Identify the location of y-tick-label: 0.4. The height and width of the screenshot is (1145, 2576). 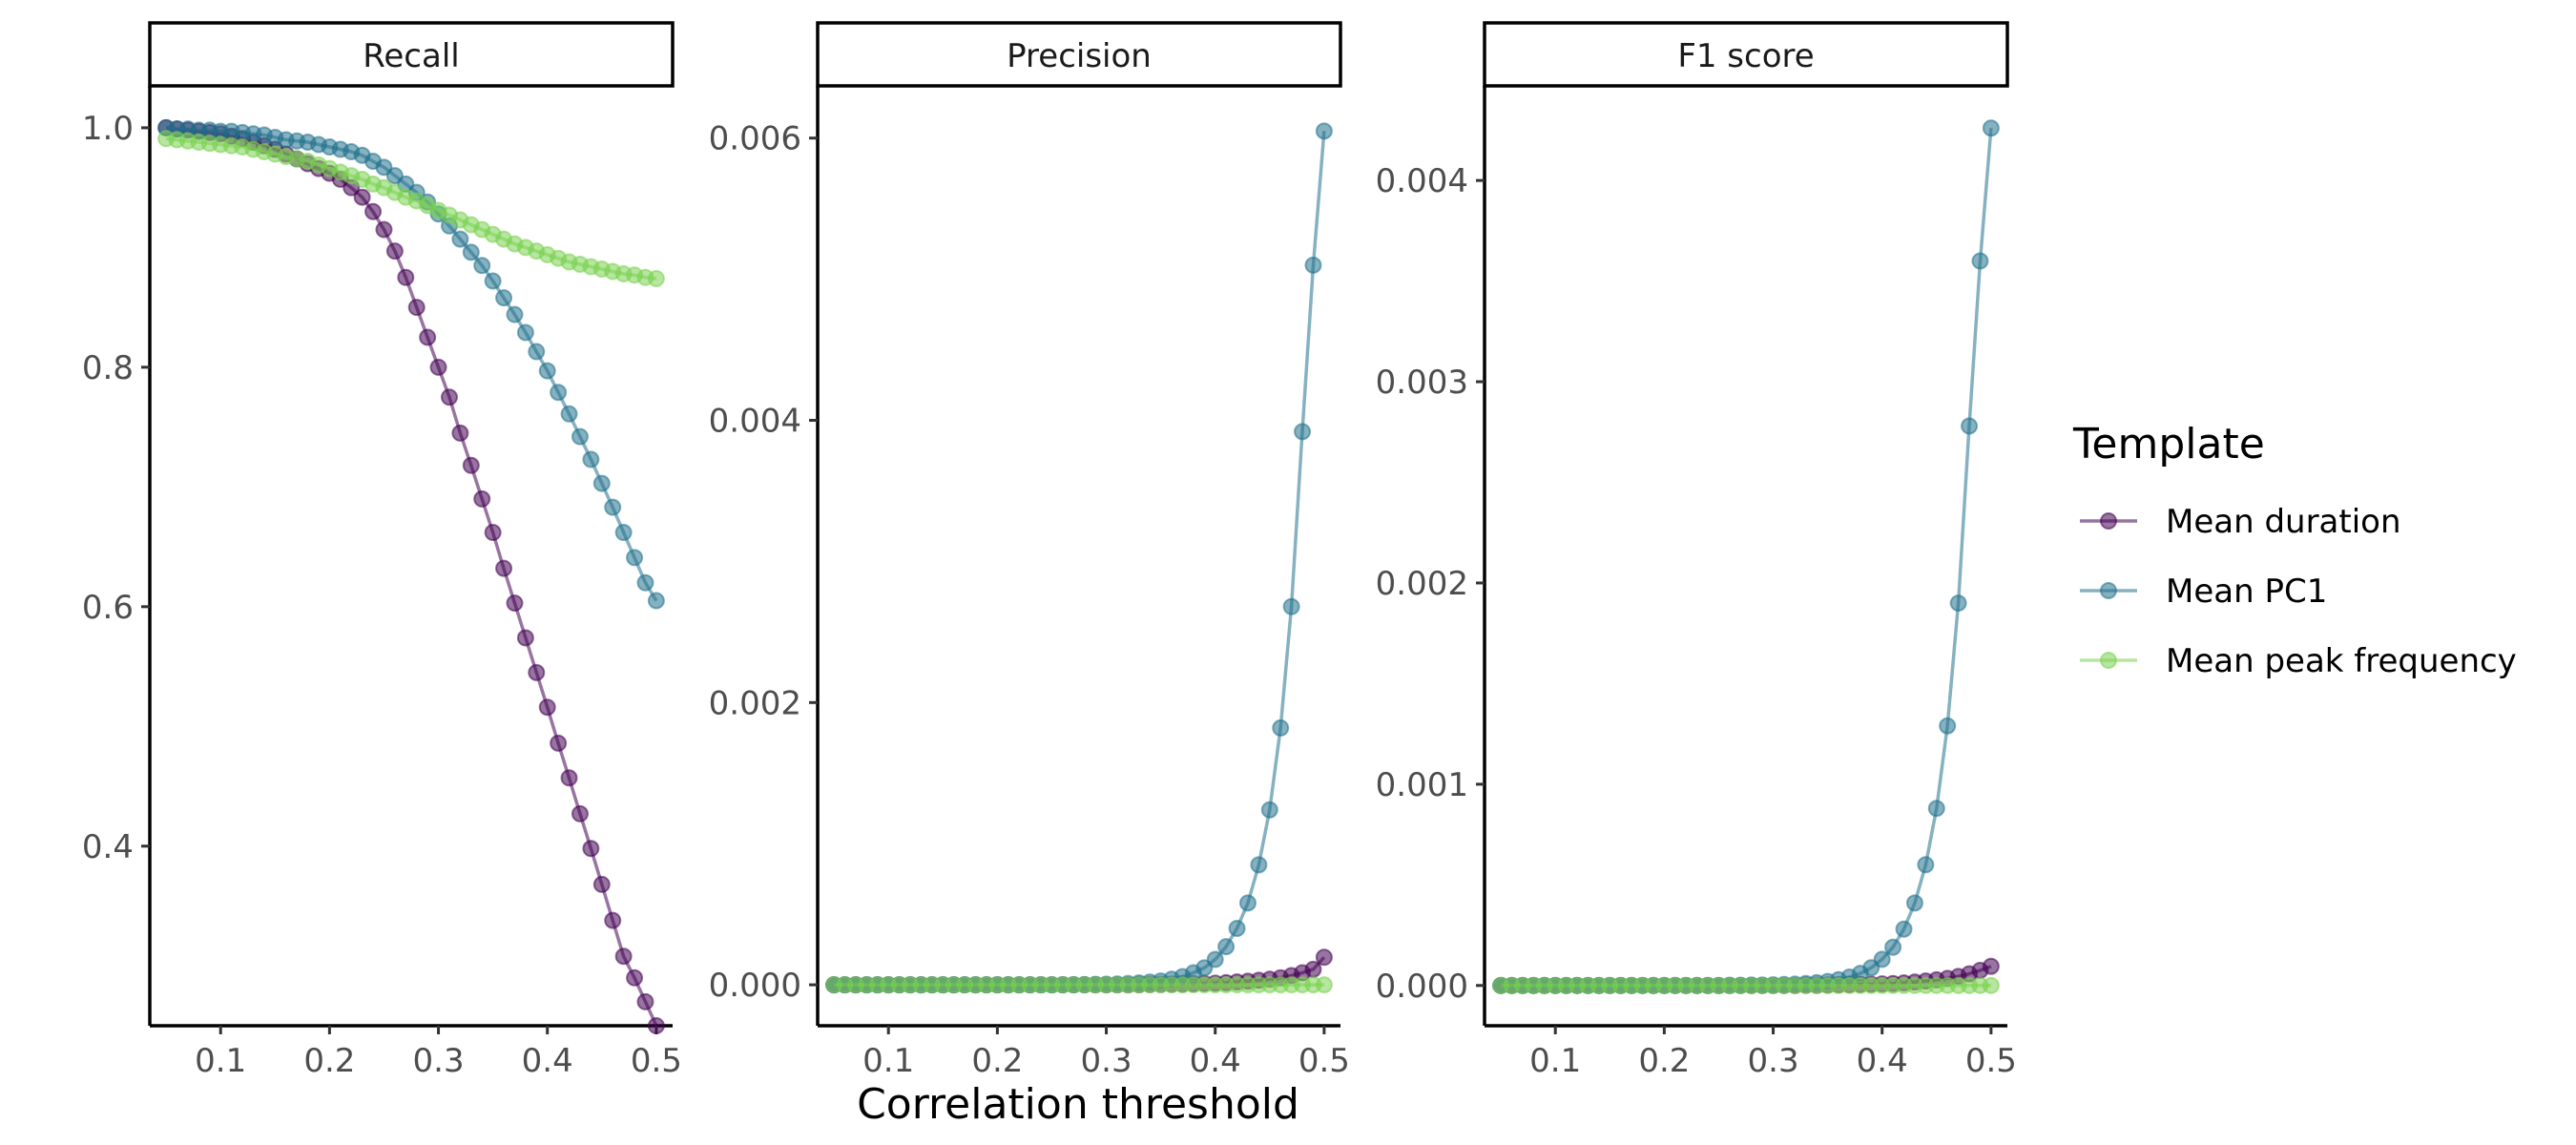
(108, 847).